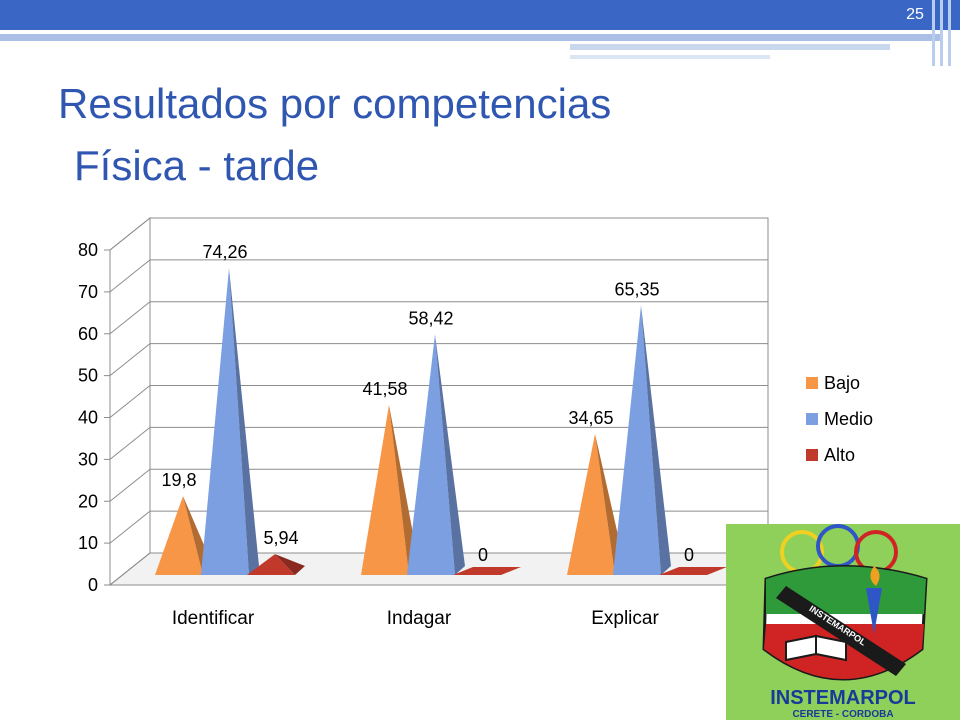  Describe the element at coordinates (88, 459) in the screenshot. I see `y-tick-label: 30` at that location.